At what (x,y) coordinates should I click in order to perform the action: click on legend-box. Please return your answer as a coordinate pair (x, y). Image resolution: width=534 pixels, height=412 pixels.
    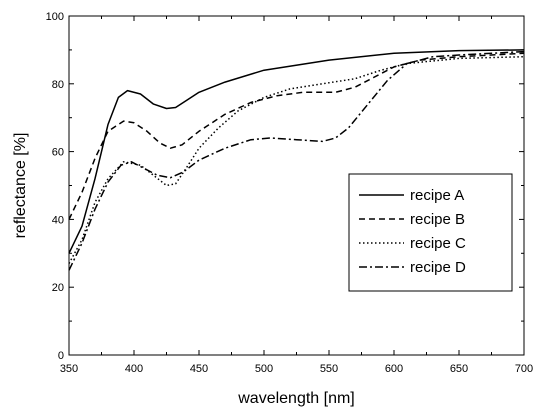
    Looking at the image, I should click on (430, 232).